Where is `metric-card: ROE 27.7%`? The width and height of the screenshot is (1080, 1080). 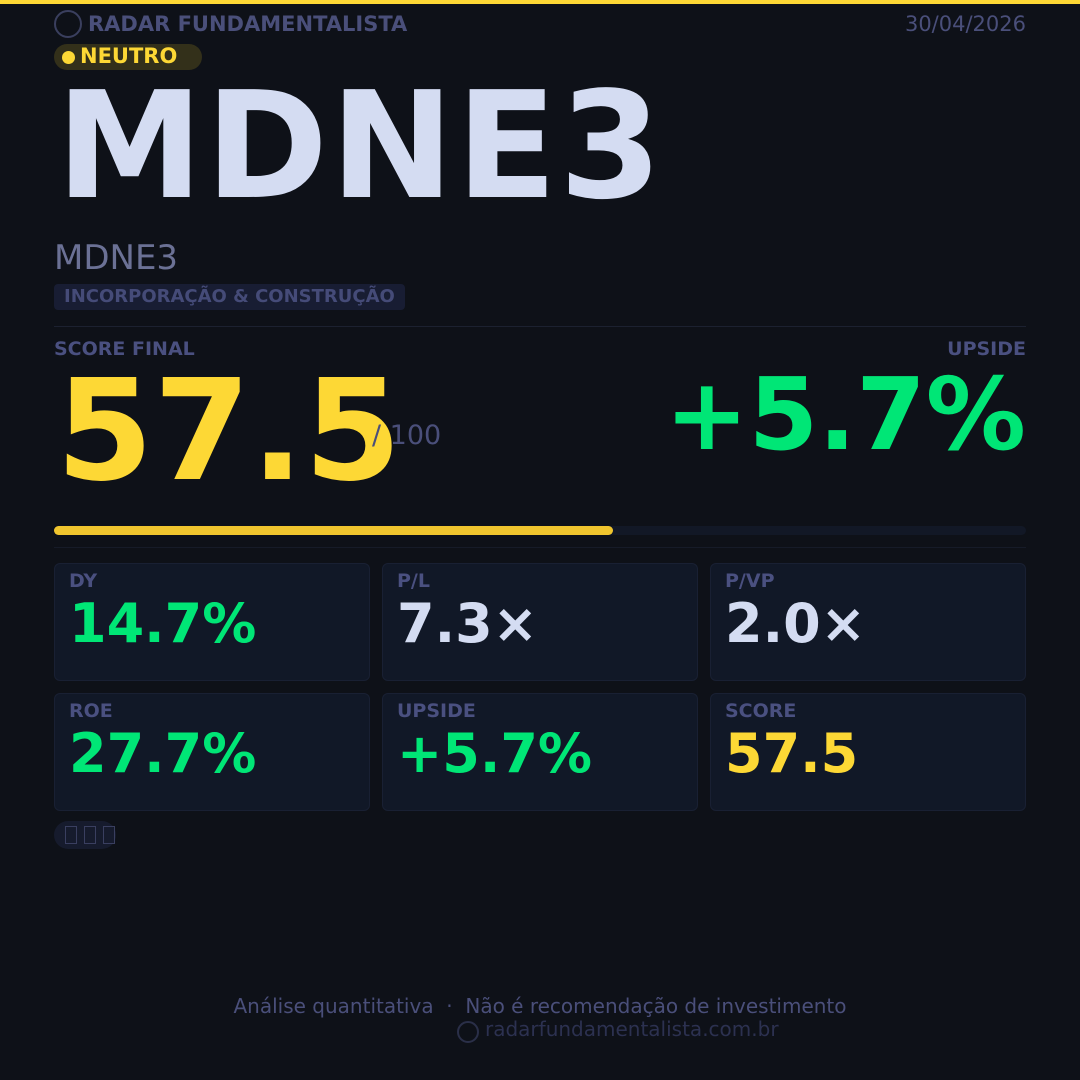 metric-card: ROE 27.7% is located at coordinates (212, 752).